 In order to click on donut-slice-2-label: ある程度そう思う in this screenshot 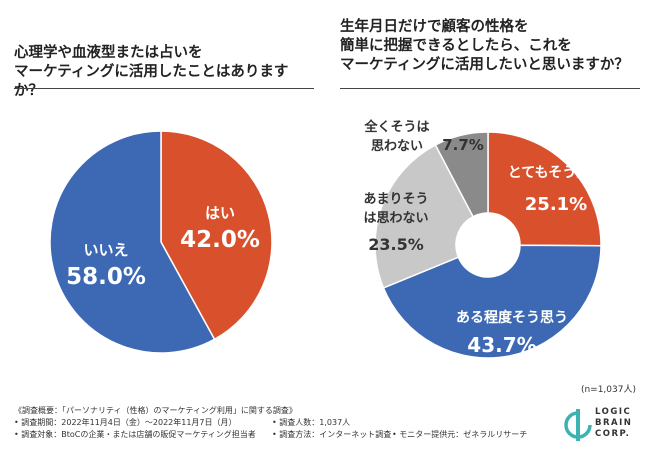, I will do `click(512, 317)`.